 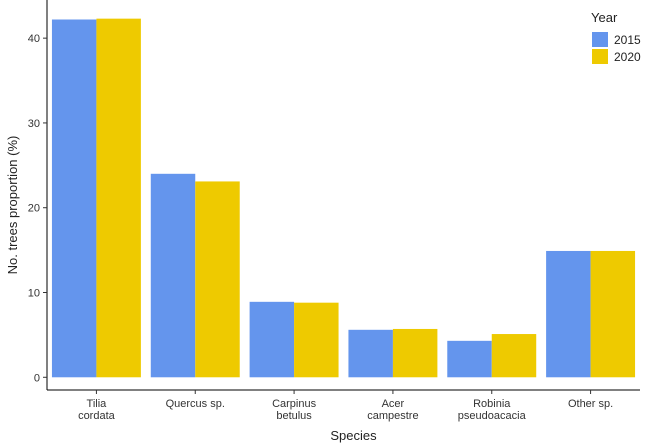 I want to click on y-axis-title: No. trees proportion (%), so click(x=12, y=205).